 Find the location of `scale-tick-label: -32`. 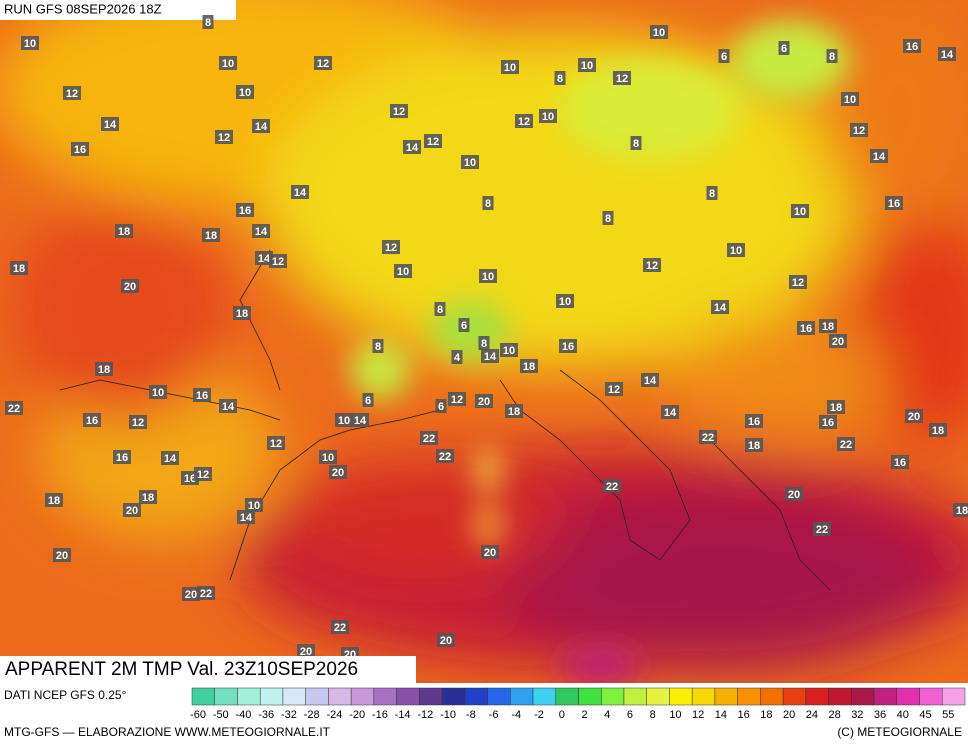

scale-tick-label: -32 is located at coordinates (289, 715).